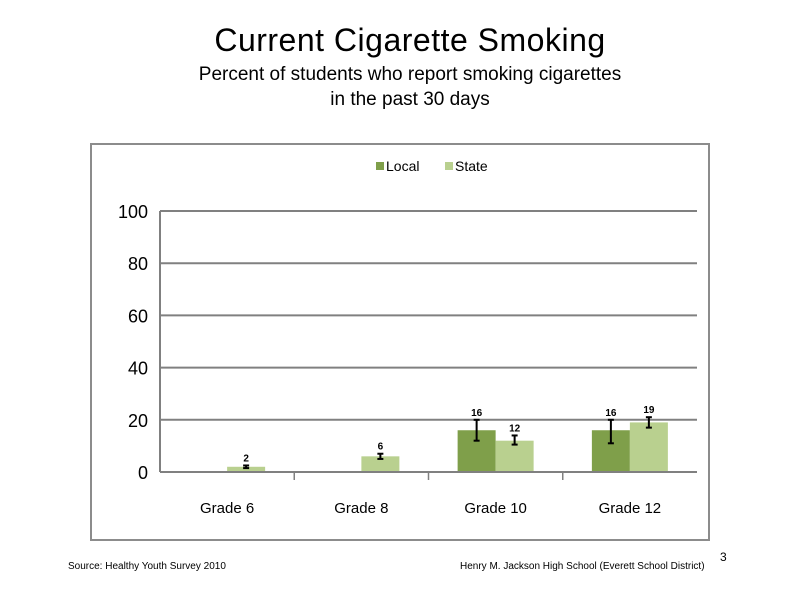 This screenshot has height=600, width=800. I want to click on y-tick-label: 0, so click(143, 473).